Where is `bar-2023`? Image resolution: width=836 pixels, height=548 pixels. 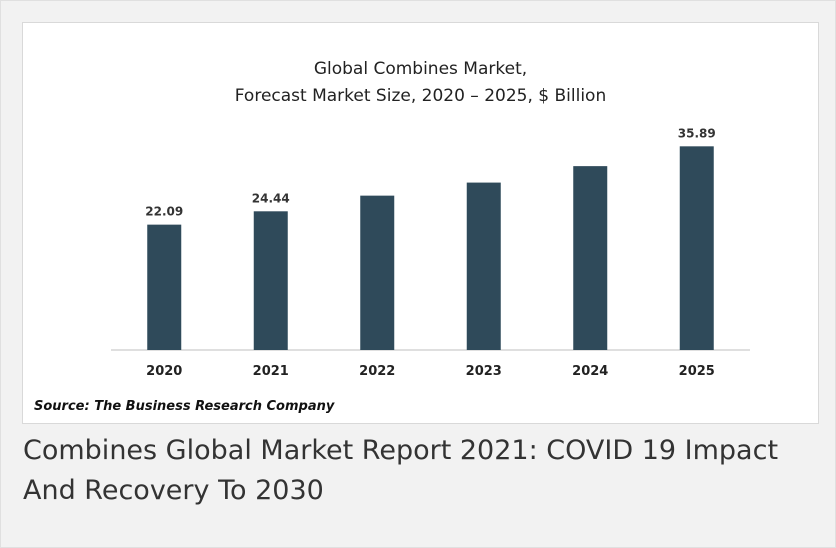 bar-2023 is located at coordinates (483, 266).